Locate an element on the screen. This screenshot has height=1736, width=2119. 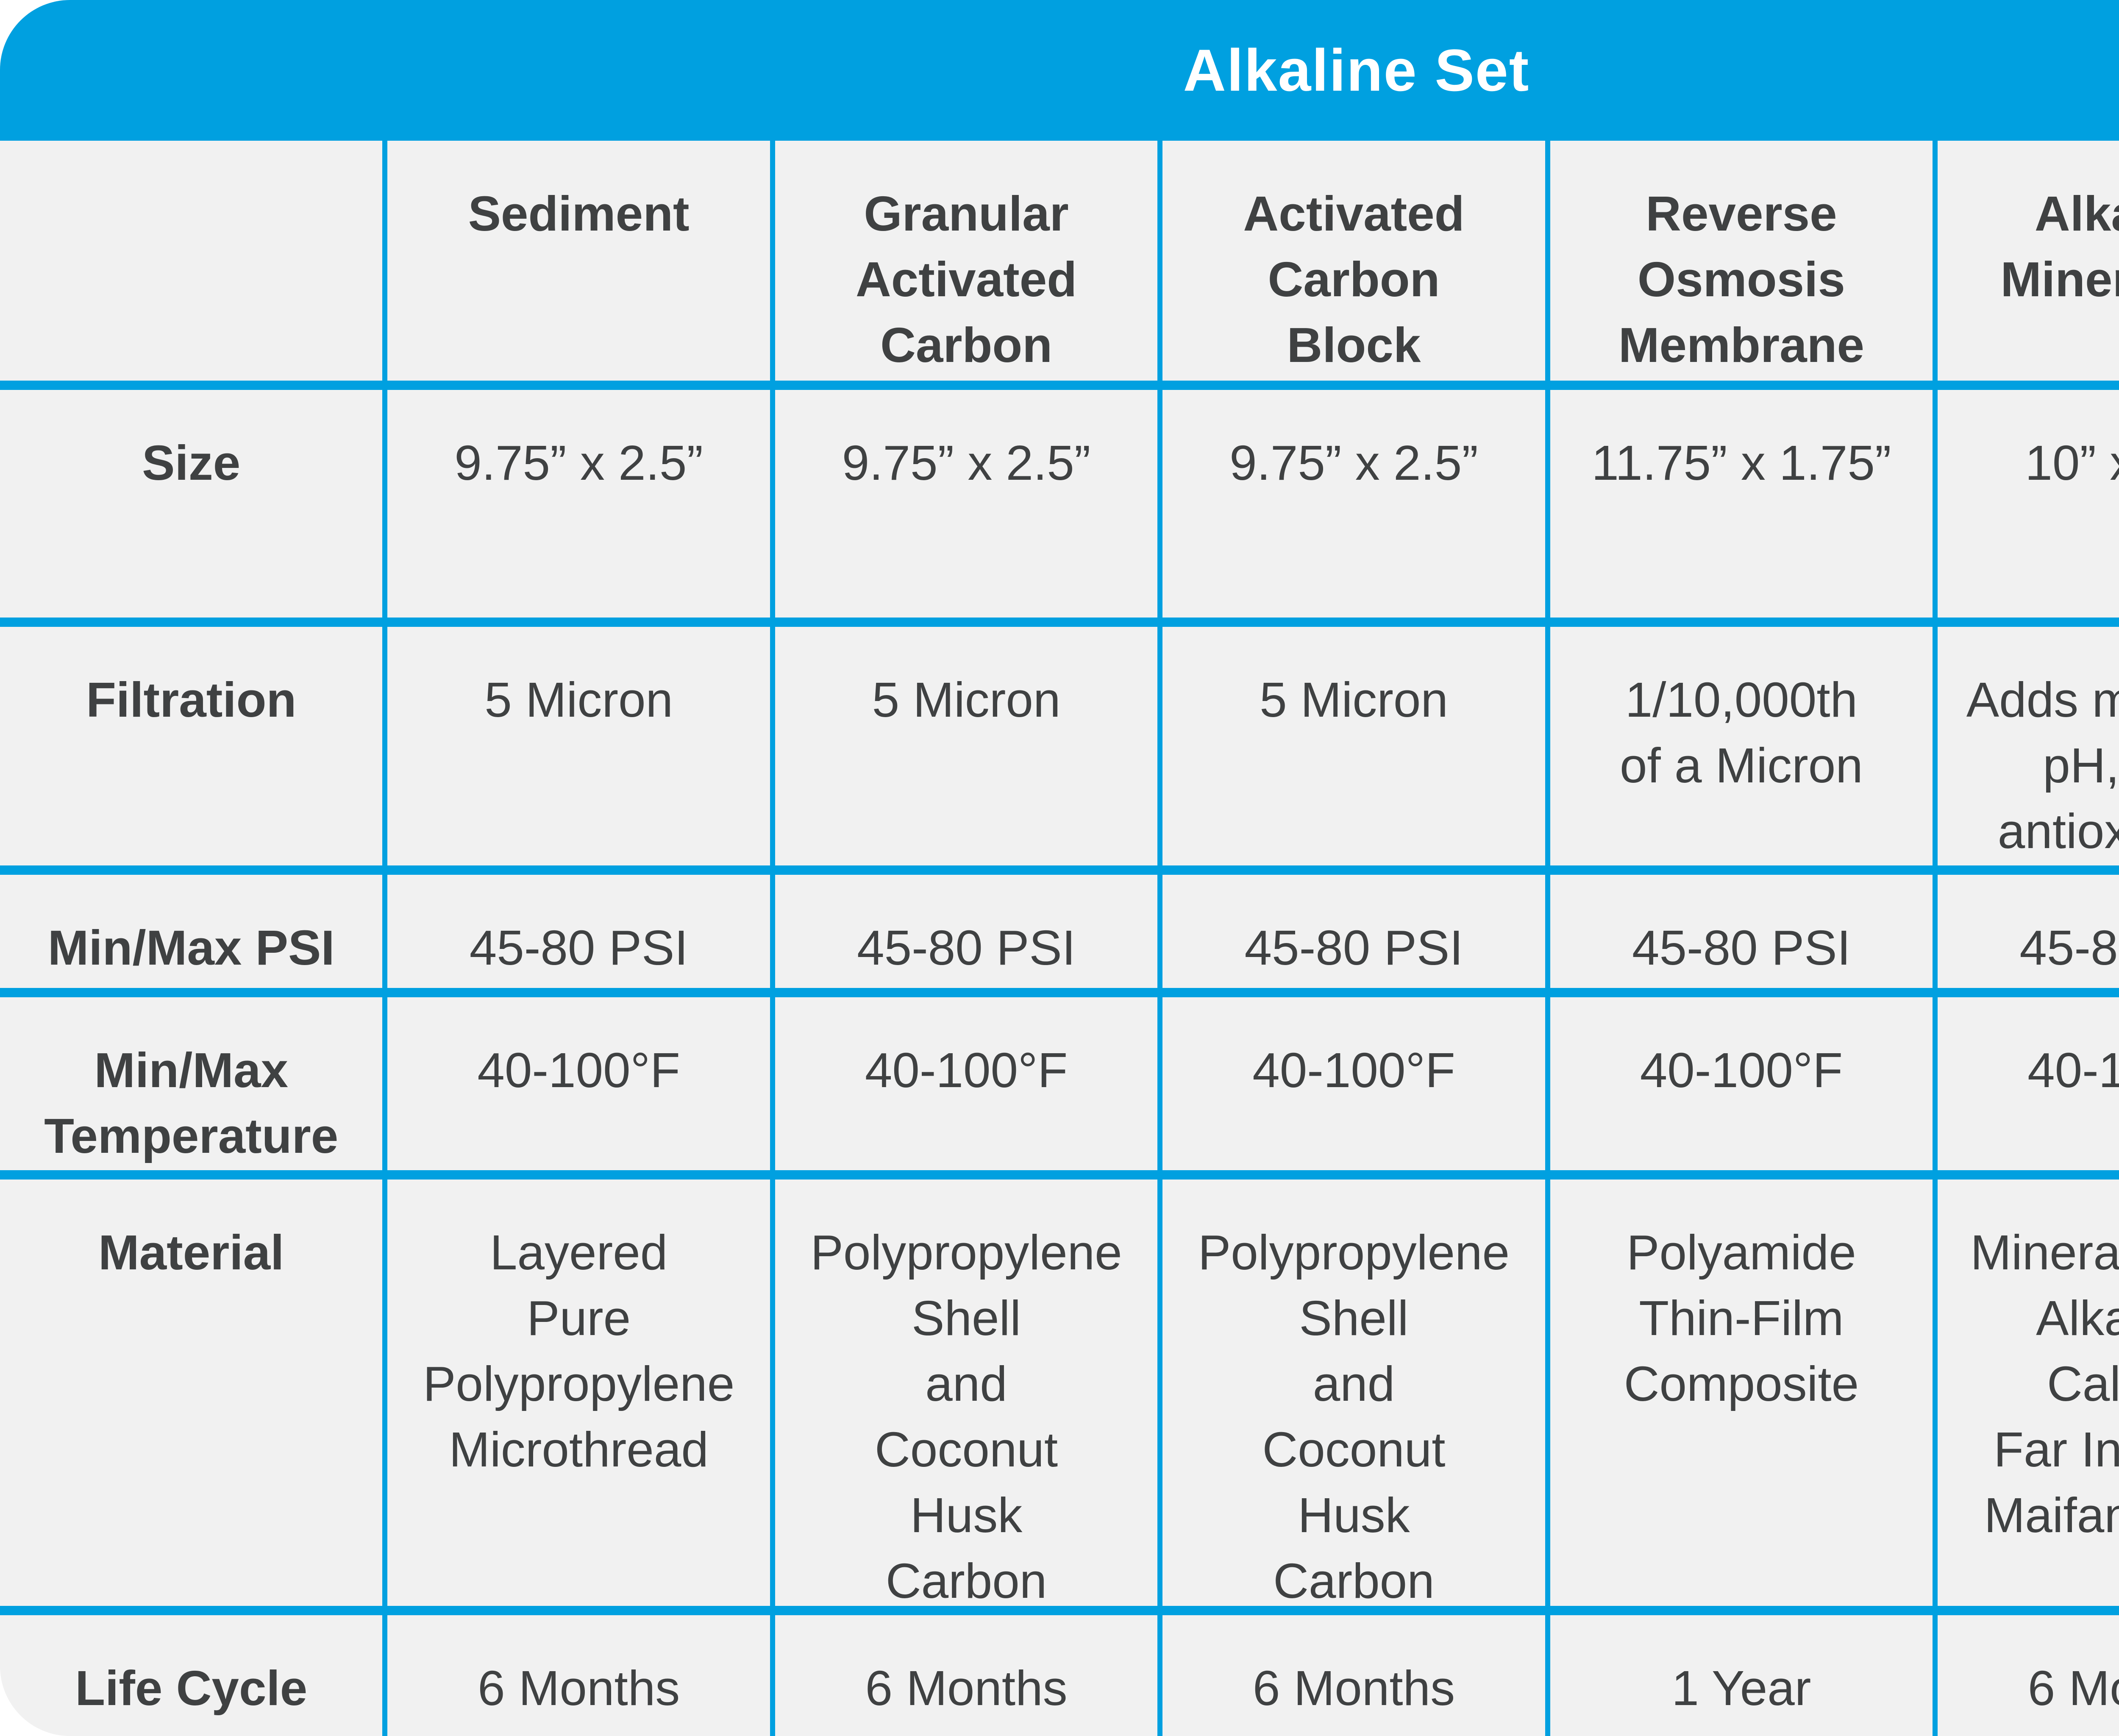
table-cell: Polyamide Thin-Film Composite is located at coordinates (1744, 1397).